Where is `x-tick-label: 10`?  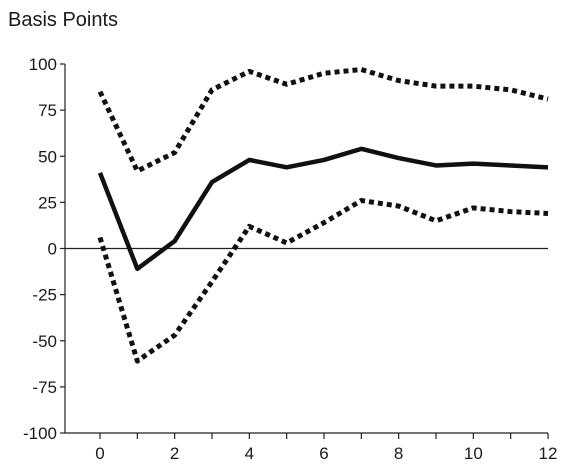 x-tick-label: 10 is located at coordinates (473, 453).